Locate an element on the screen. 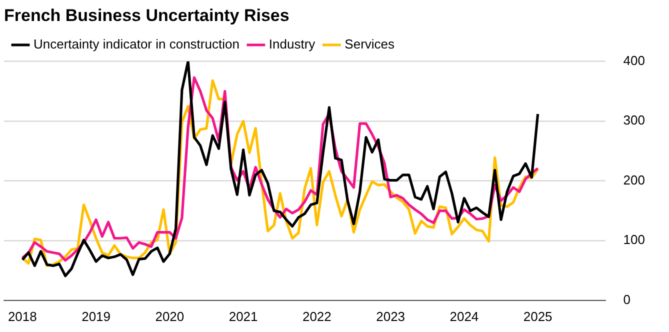 Image resolution: width=669 pixels, height=332 pixels. legend-label: Services is located at coordinates (370, 44).